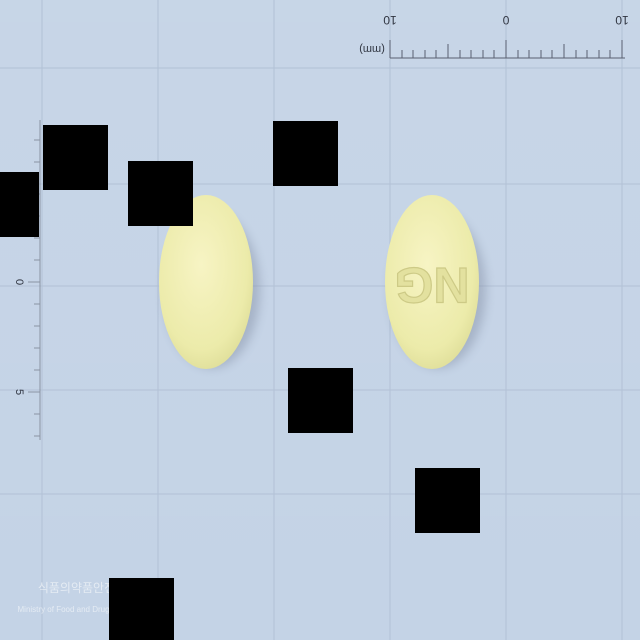 The width and height of the screenshot is (640, 640). What do you see at coordinates (622, 20) in the screenshot?
I see `ruler-label-right: 10` at bounding box center [622, 20].